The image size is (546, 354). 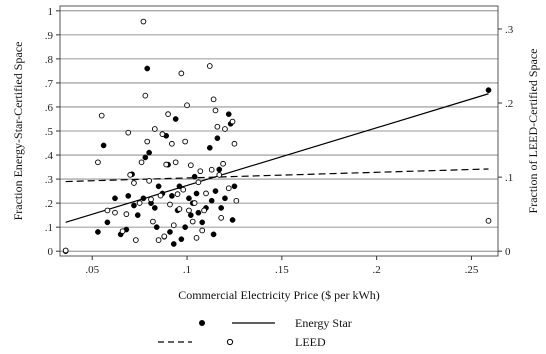 What do you see at coordinates (509, 178) in the screenshot?
I see `right-y-tick-label: .1` at bounding box center [509, 178].